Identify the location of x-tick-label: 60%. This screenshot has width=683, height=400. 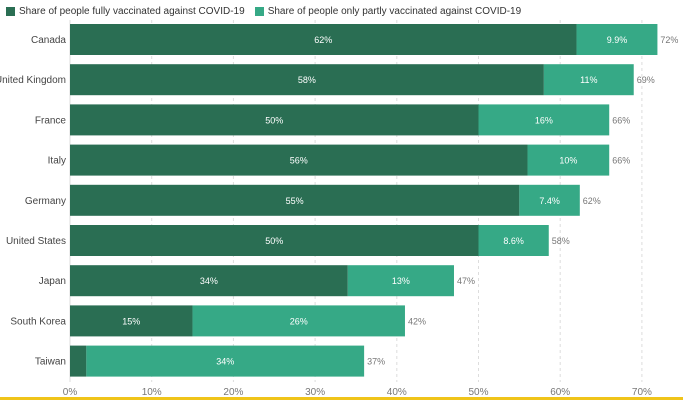
(560, 392).